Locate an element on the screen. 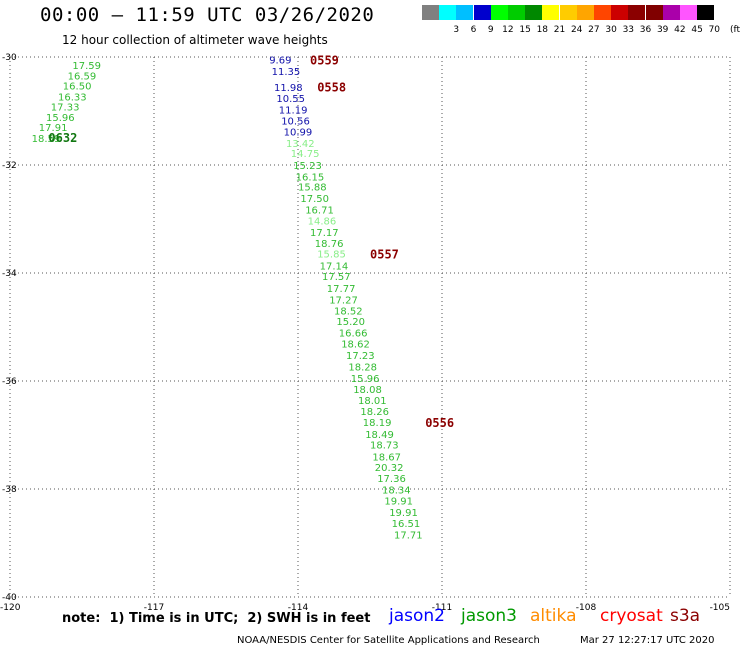 This screenshot has width=740, height=650. pass-time-label: 0632 is located at coordinates (62, 138).